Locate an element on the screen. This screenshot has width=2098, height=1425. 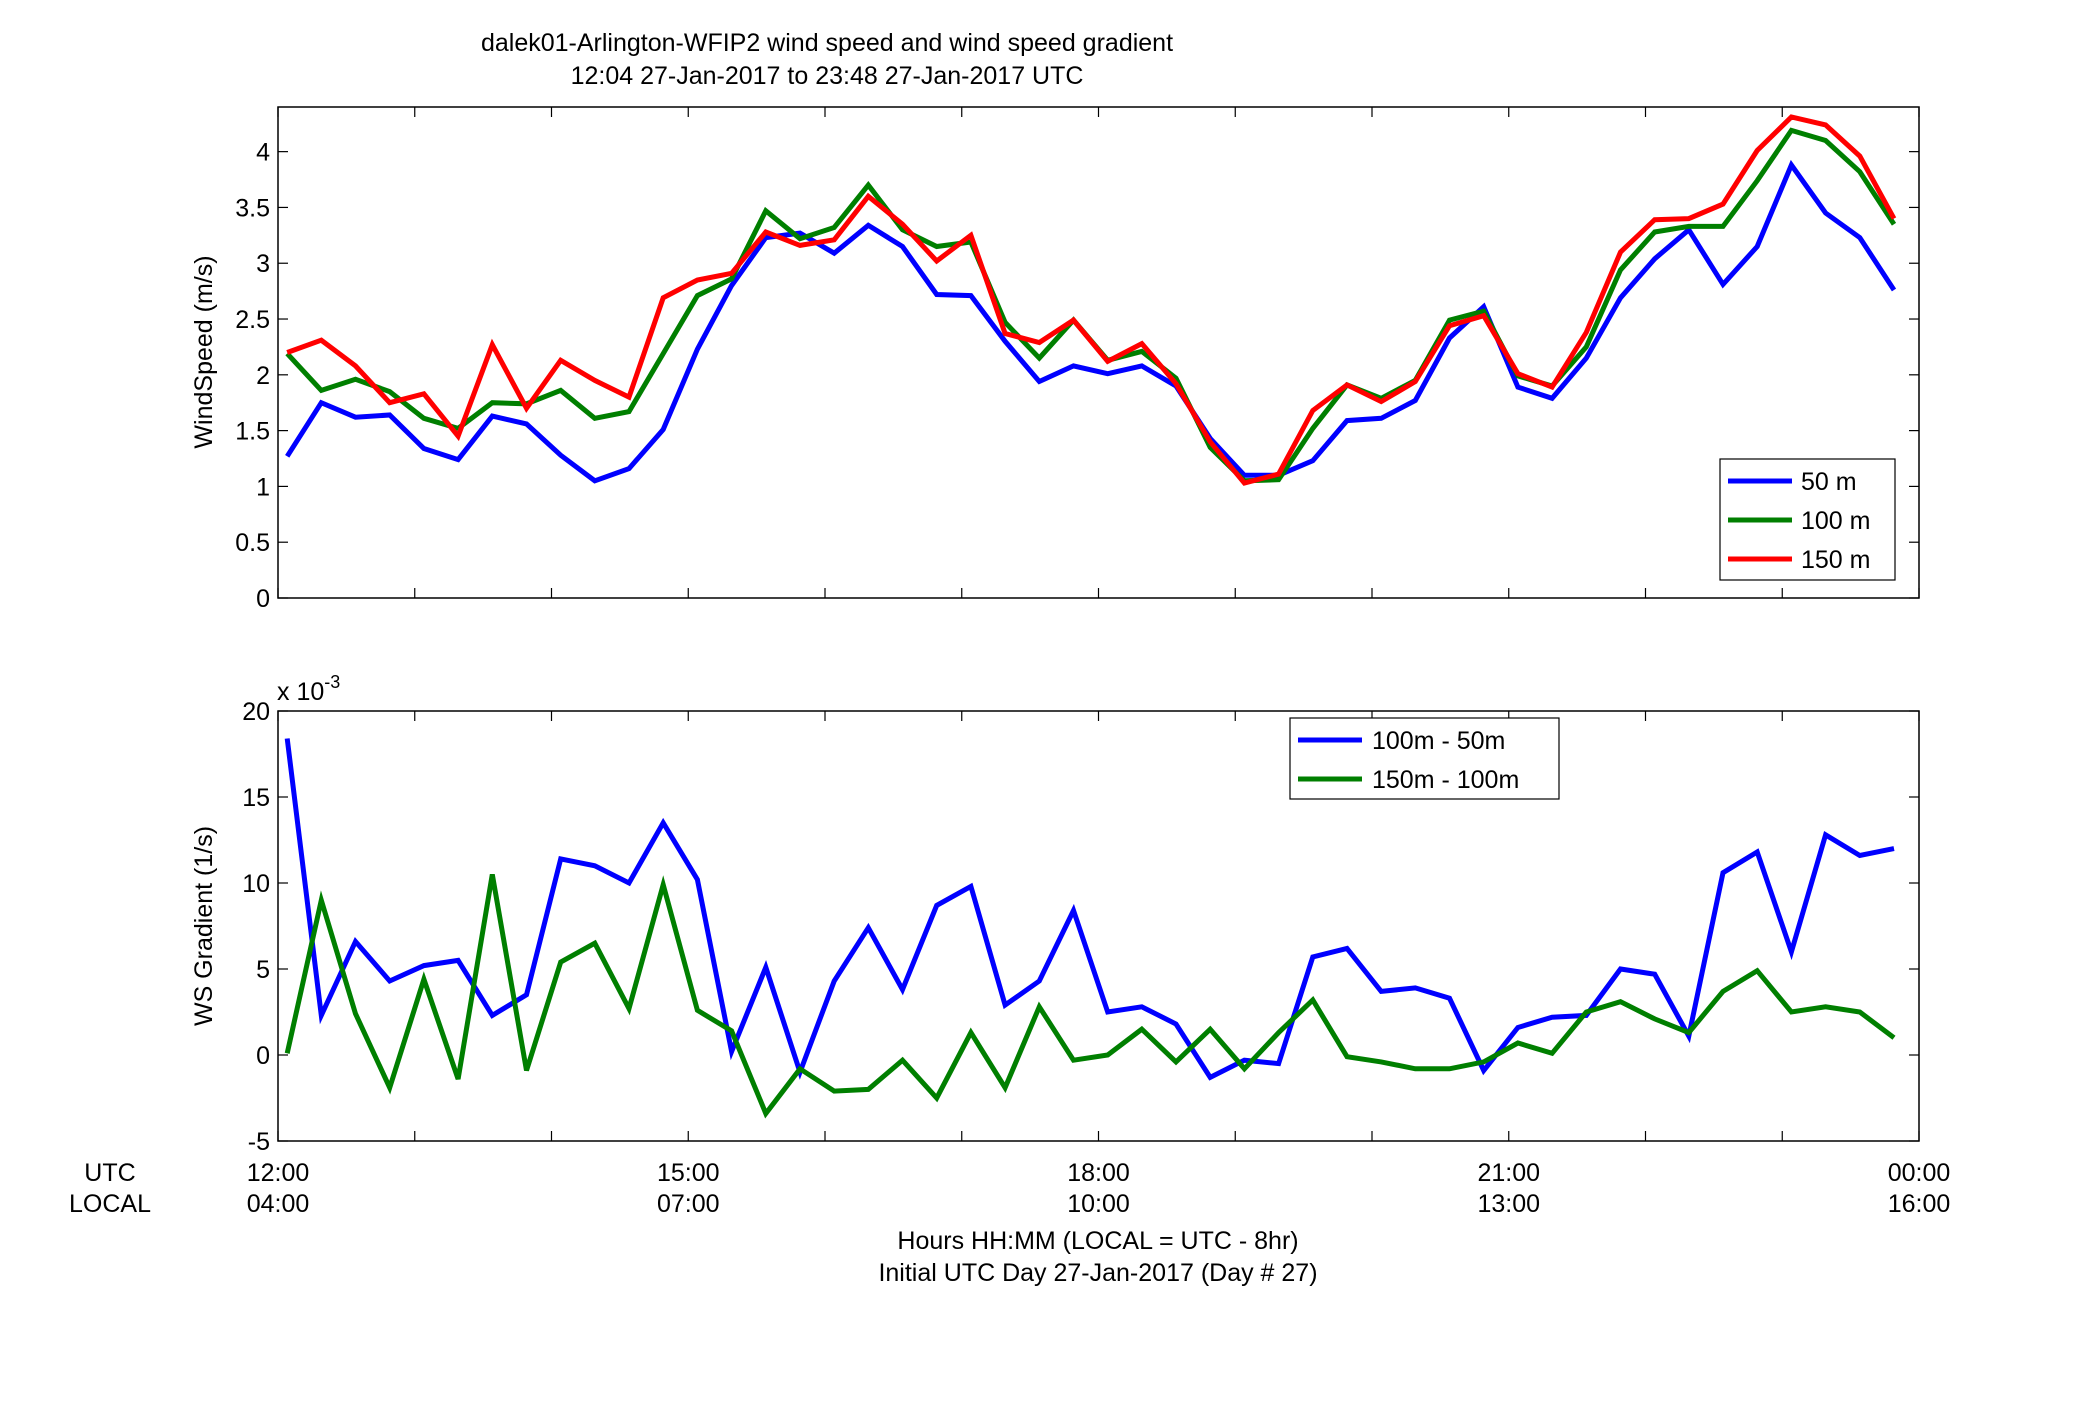
utc-row-label: UTC is located at coordinates (109, 1173).